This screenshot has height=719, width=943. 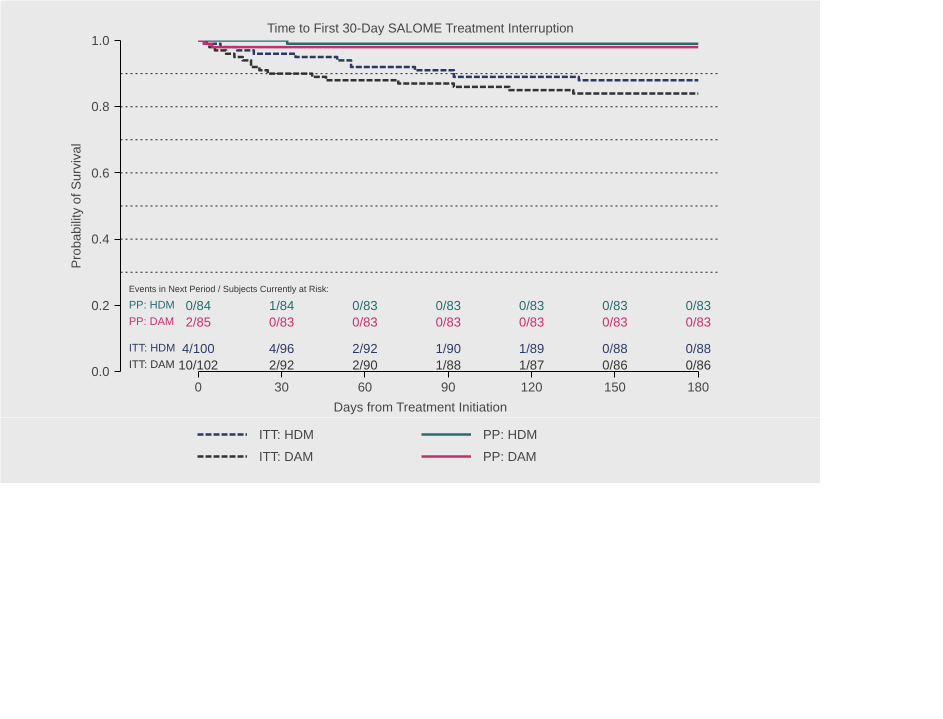 I want to click on x-tick-label: 120, so click(x=531, y=387).